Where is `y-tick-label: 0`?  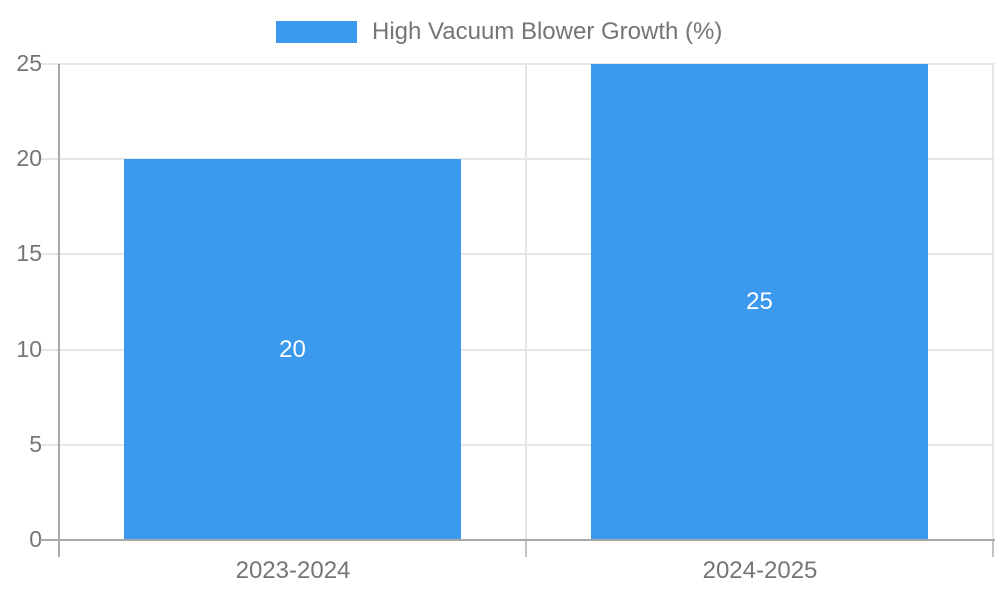
y-tick-label: 0 is located at coordinates (35, 539).